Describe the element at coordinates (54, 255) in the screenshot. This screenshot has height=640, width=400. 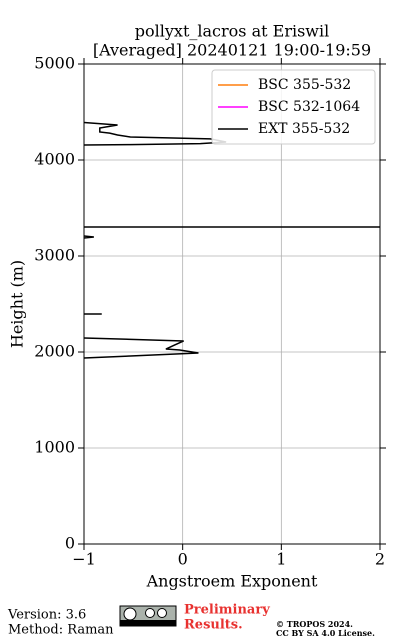
I see `y-tick-label: 3000` at that location.